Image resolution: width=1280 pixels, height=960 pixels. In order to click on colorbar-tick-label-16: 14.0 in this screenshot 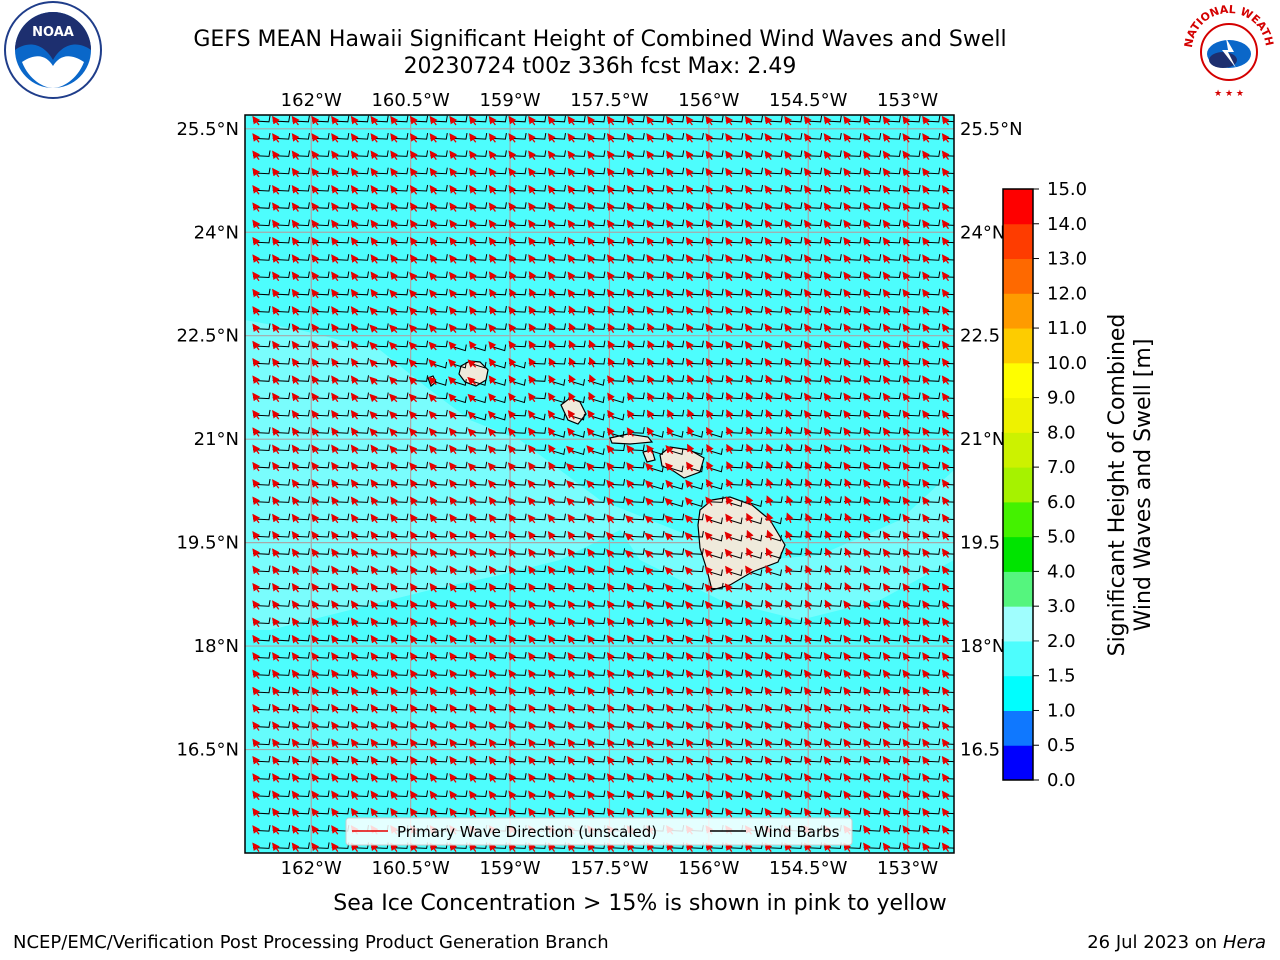, I will do `click(1067, 224)`.